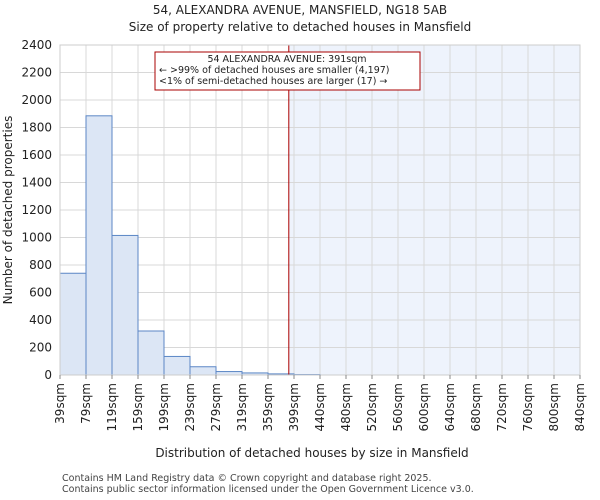 This screenshot has height=500, width=600. What do you see at coordinates (36, 155) in the screenshot?
I see `y-tick-label: 1600` at bounding box center [36, 155].